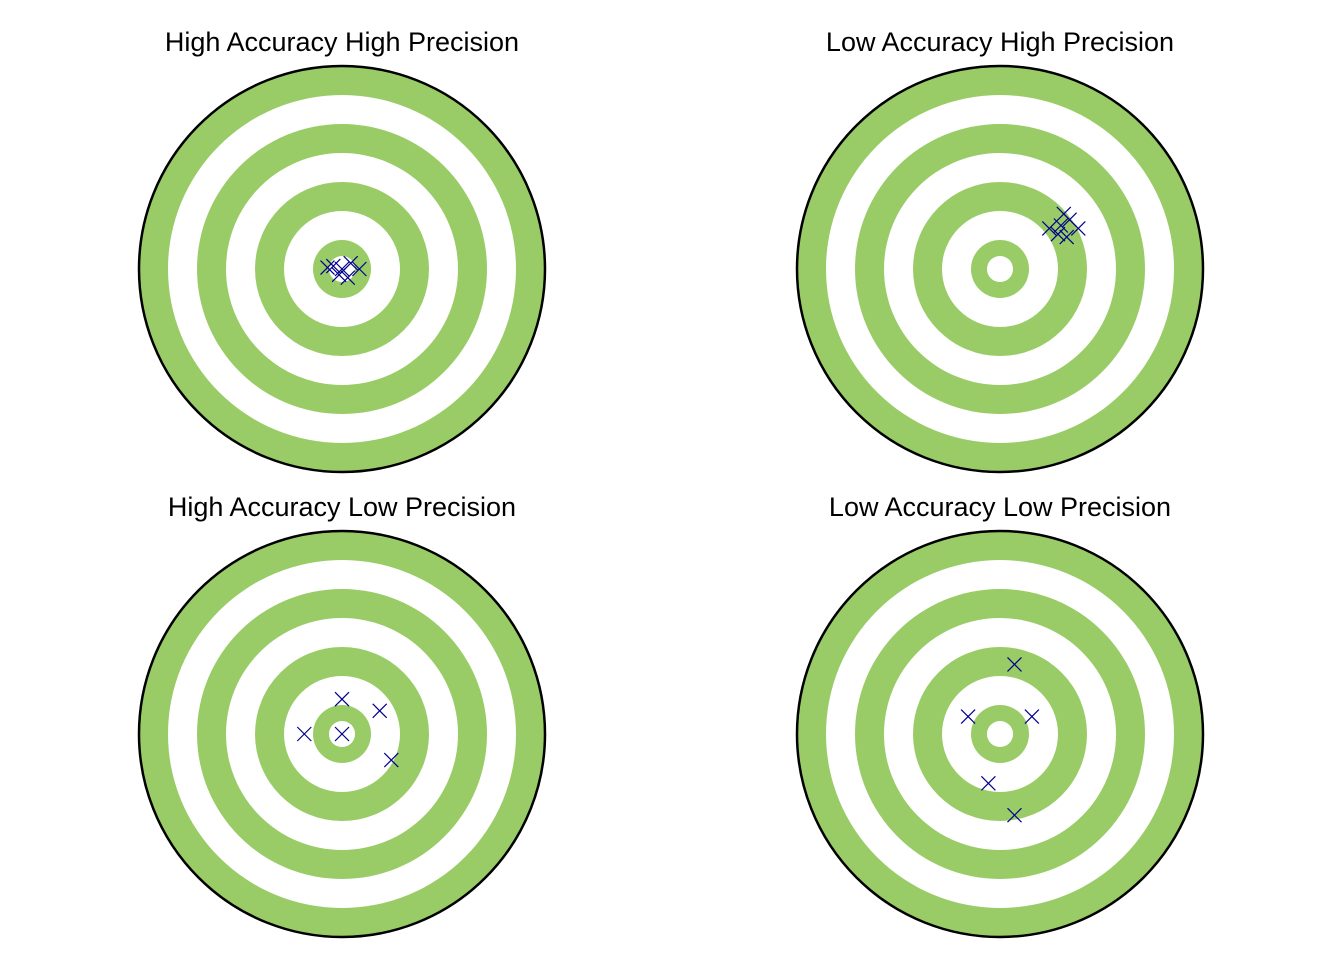  I want to click on chart-title: Low Accuracy Low Precision, so click(1000, 507).